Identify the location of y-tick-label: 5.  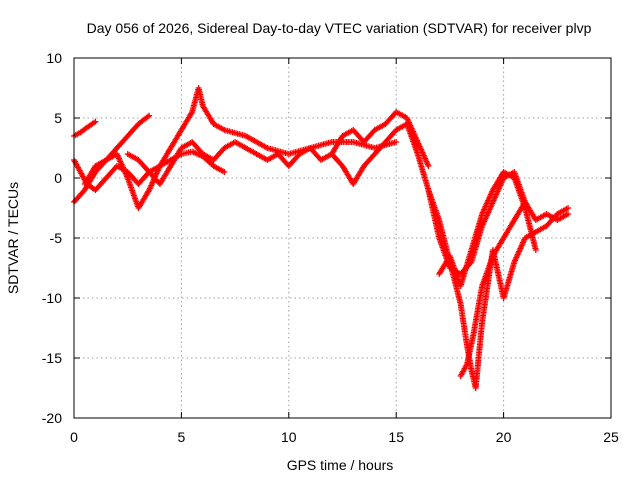
(58, 118).